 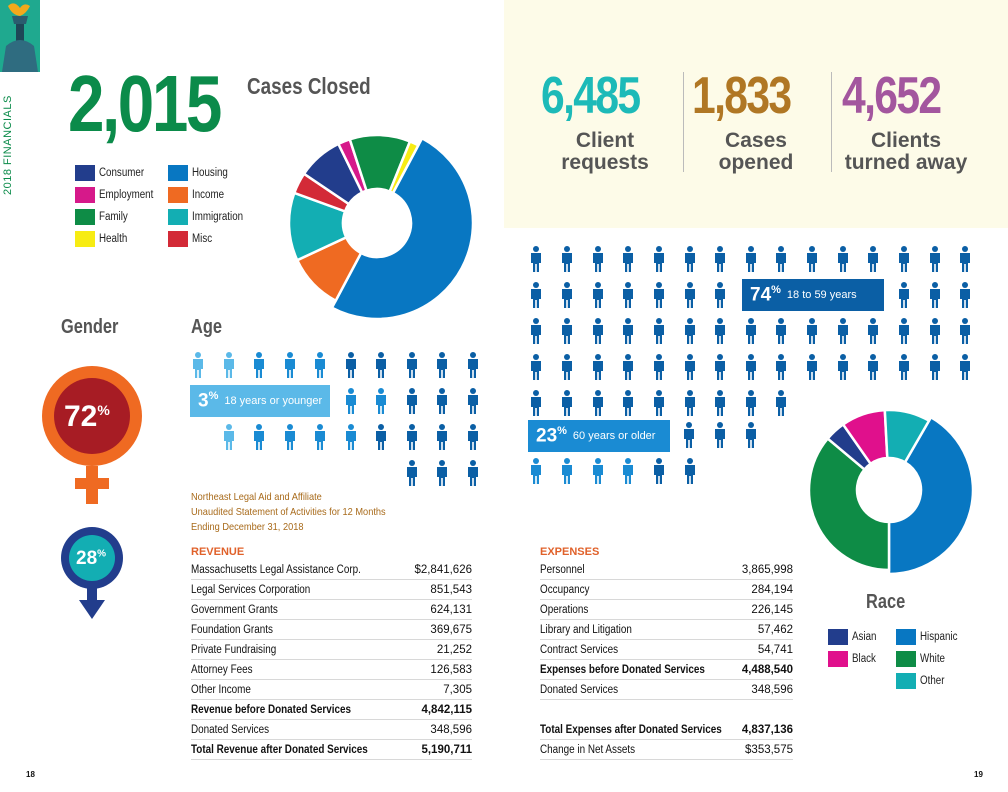 I want to click on torch-icon, so click(x=20, y=37).